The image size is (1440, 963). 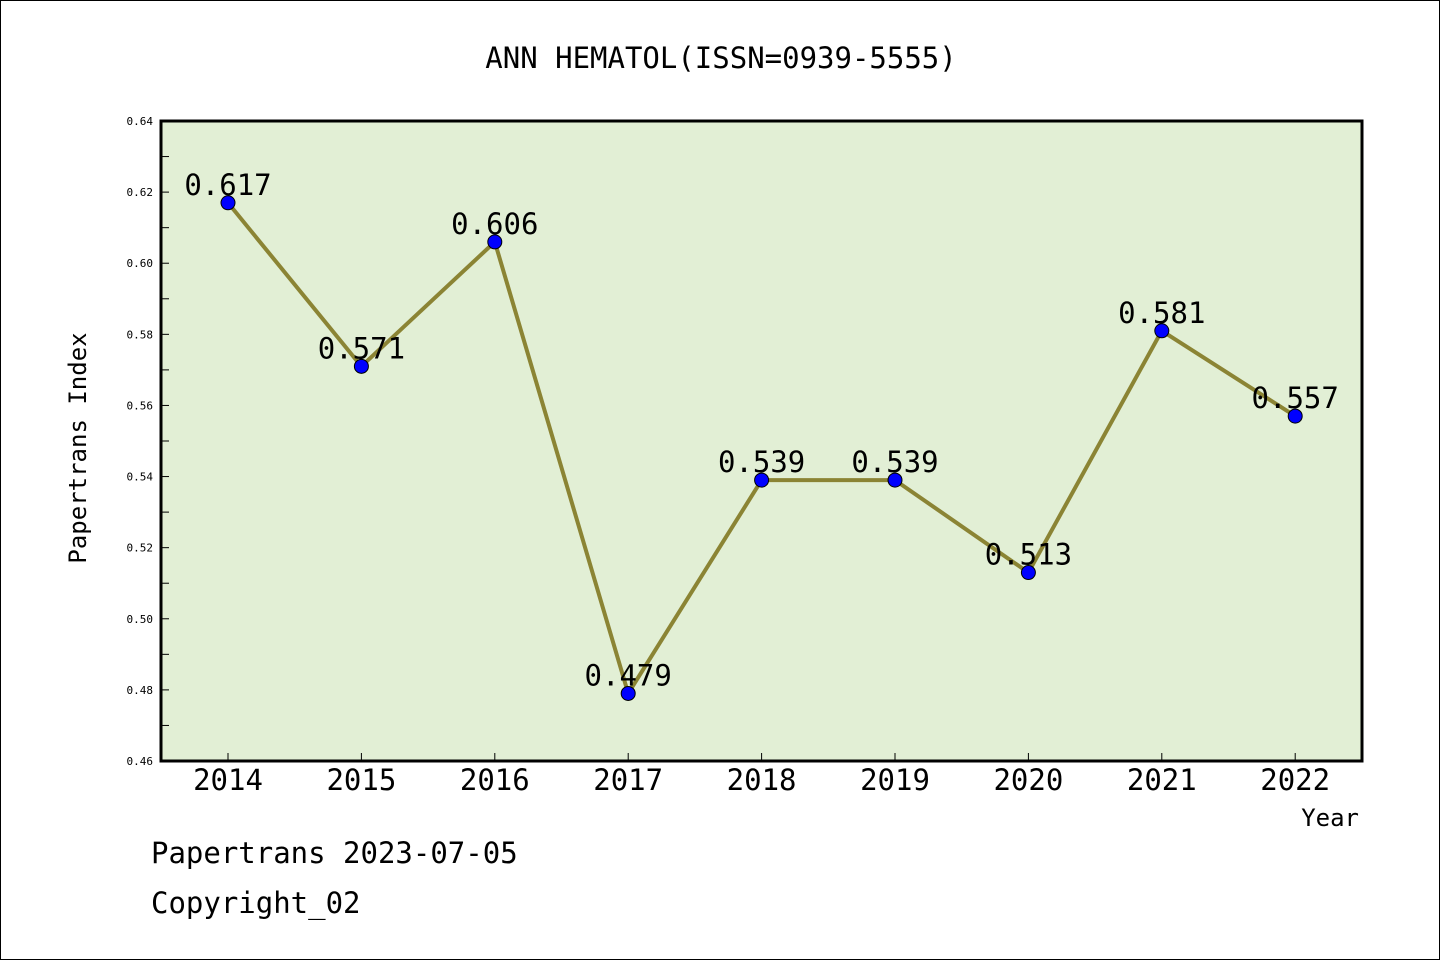 I want to click on x-axis-label: Year, so click(x=1330, y=818).